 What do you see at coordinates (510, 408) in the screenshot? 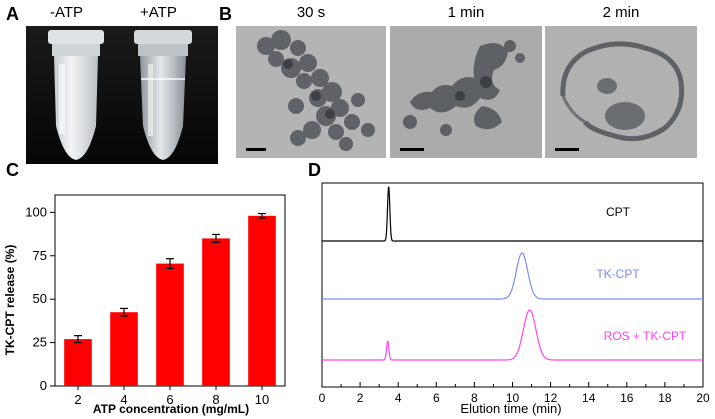
I see `chromatogram-x-label: Elution time (min)` at bounding box center [510, 408].